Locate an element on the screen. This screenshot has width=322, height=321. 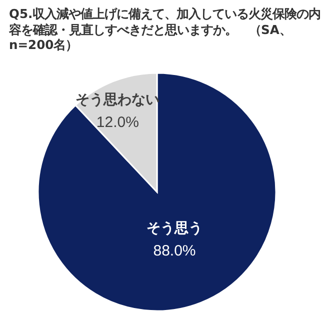
data-label: 12.0% is located at coordinates (117, 122).